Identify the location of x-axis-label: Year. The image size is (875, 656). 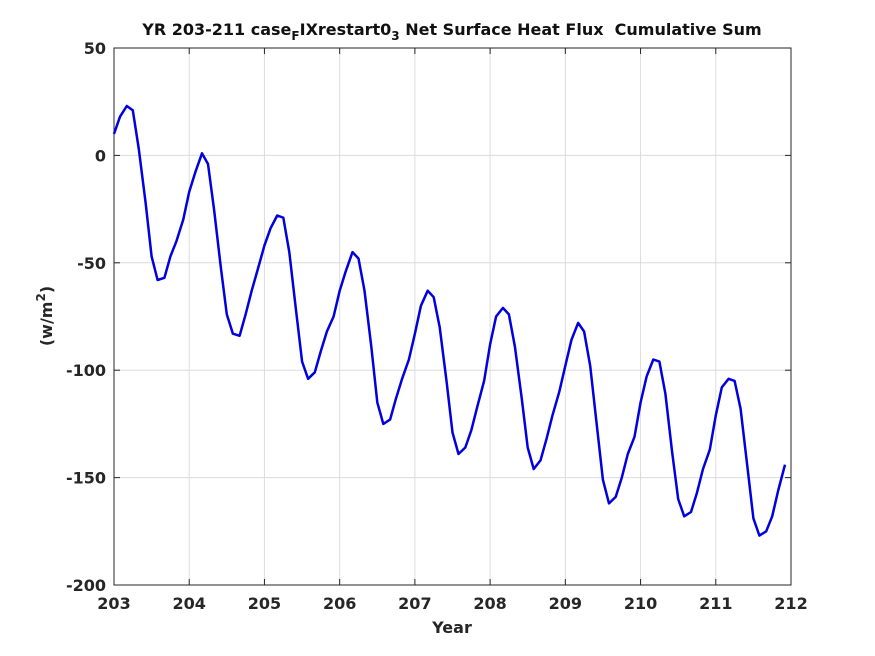
(451, 627).